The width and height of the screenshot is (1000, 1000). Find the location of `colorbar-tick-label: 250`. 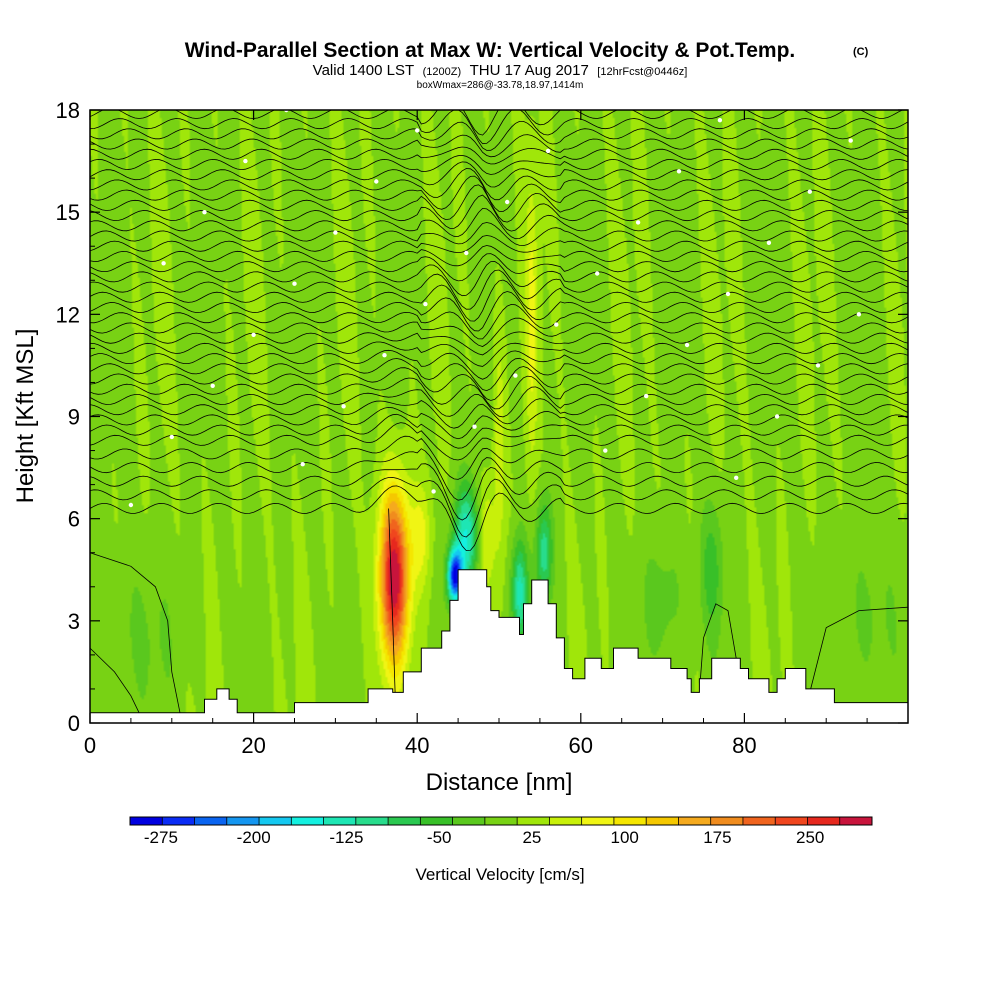

colorbar-tick-label: 250 is located at coordinates (810, 837).